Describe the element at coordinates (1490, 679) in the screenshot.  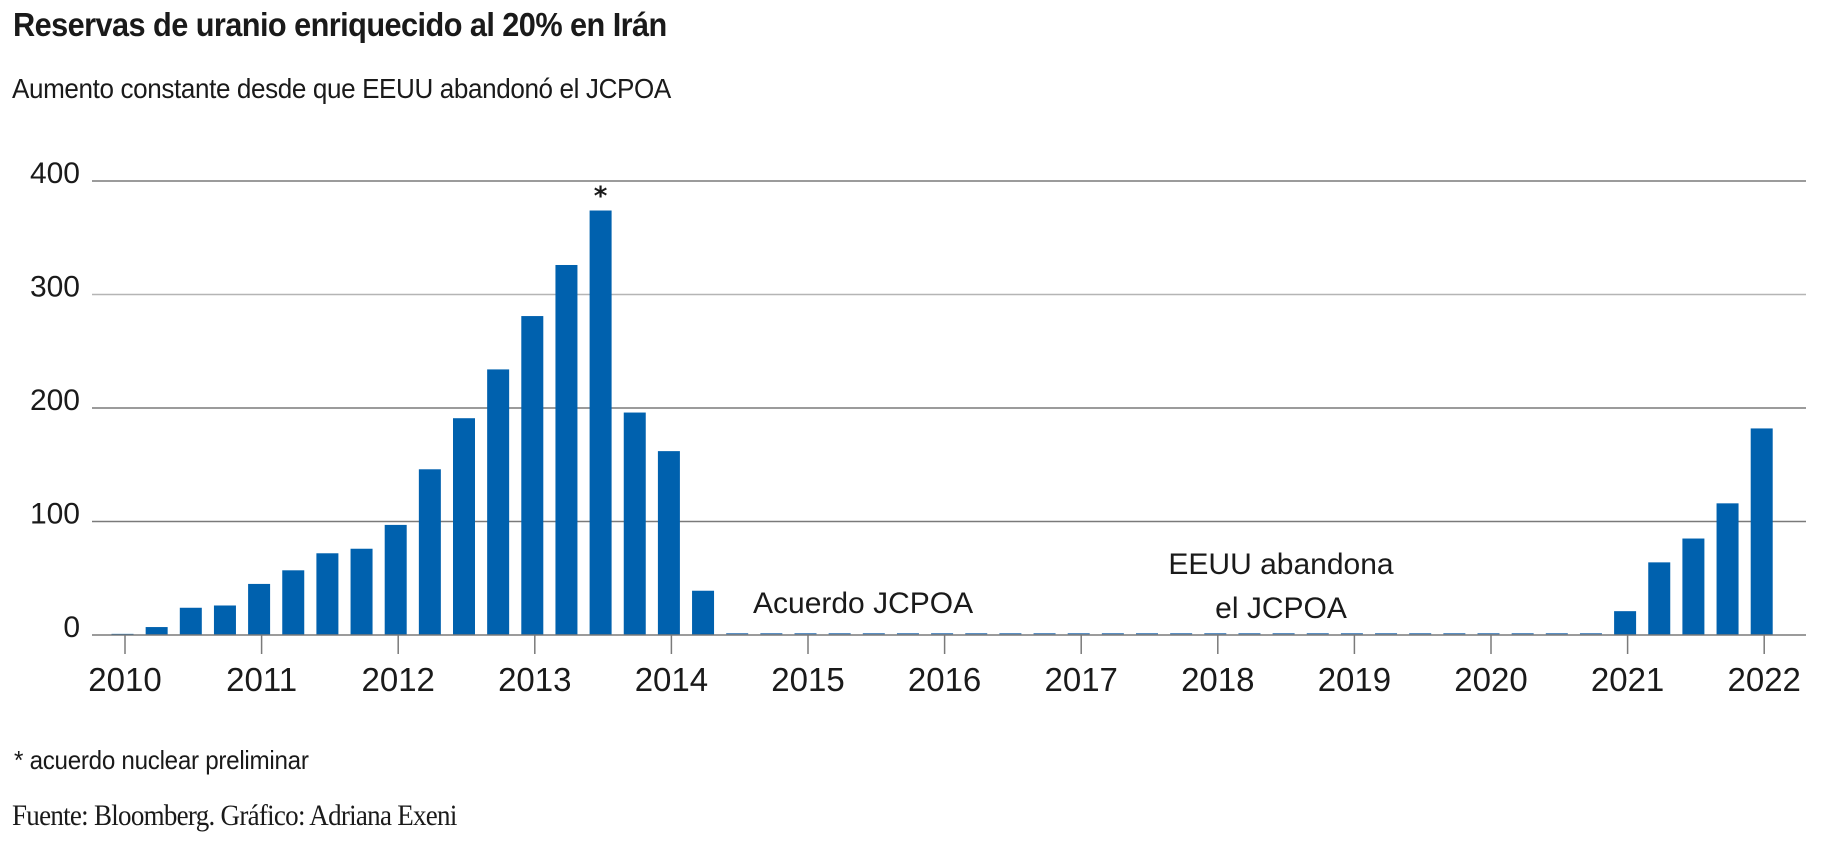
I see `x-tick-label-2020: 2020` at that location.